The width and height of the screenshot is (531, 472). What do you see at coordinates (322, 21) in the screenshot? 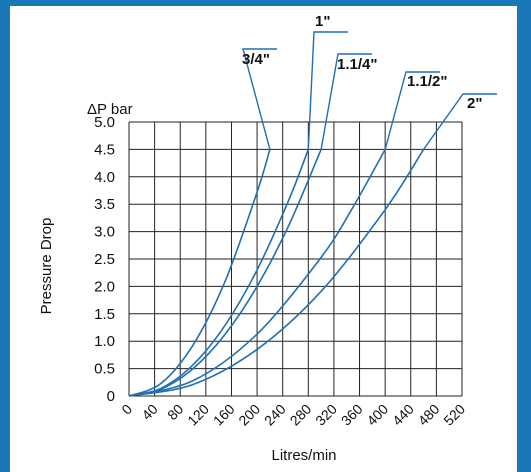
I see `series-label: 1"` at bounding box center [322, 21].